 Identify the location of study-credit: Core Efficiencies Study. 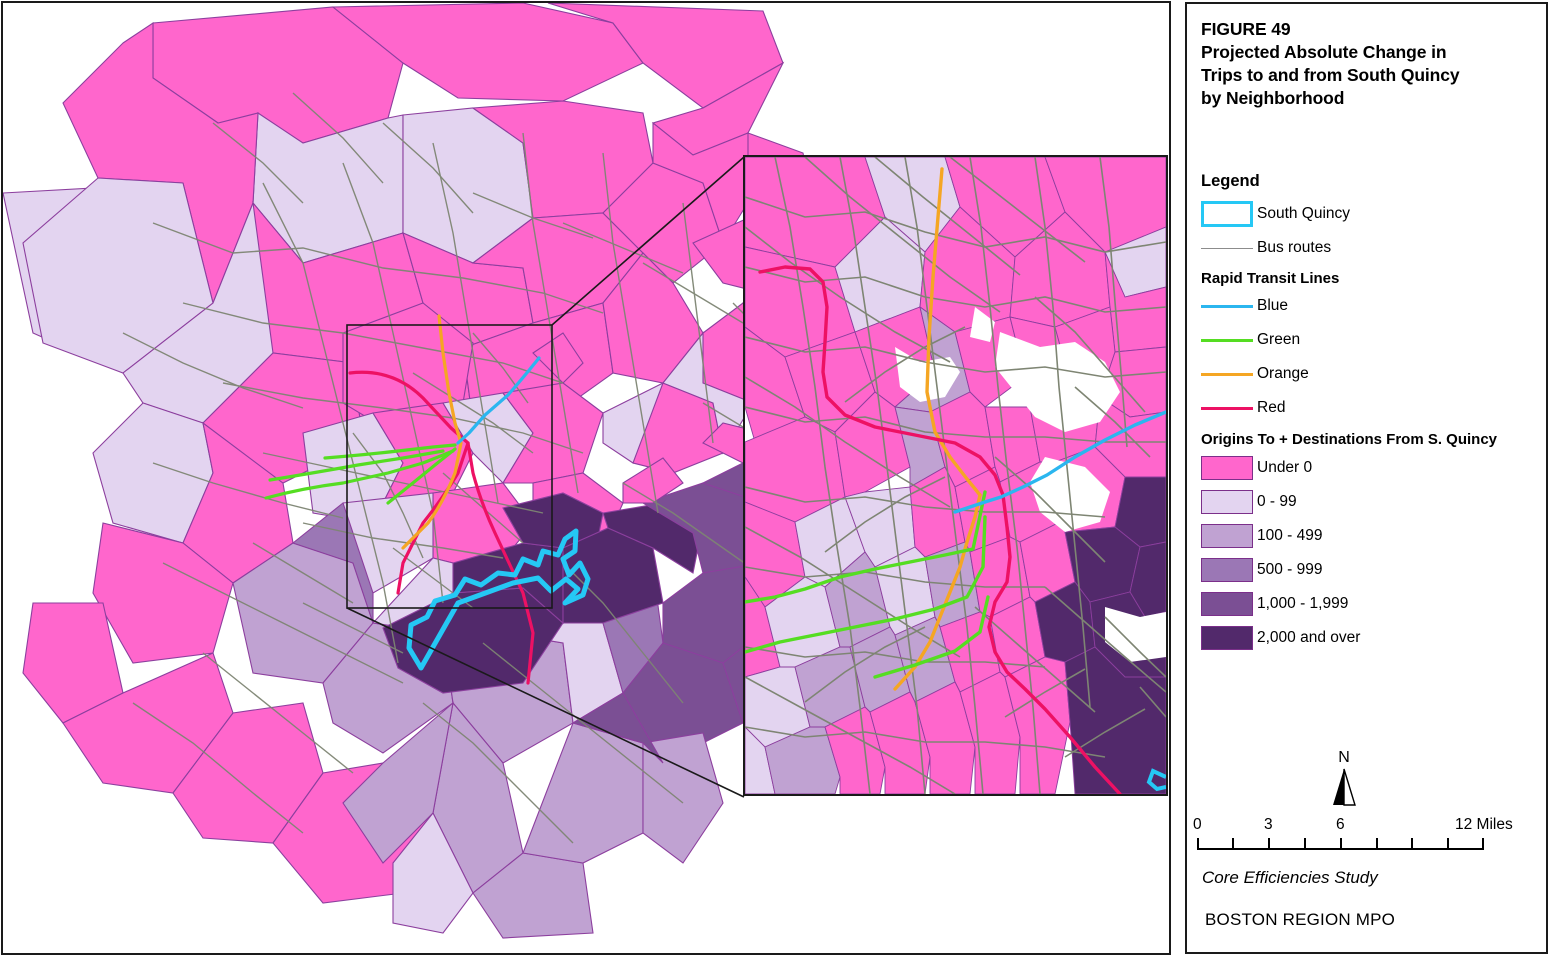
(1290, 877).